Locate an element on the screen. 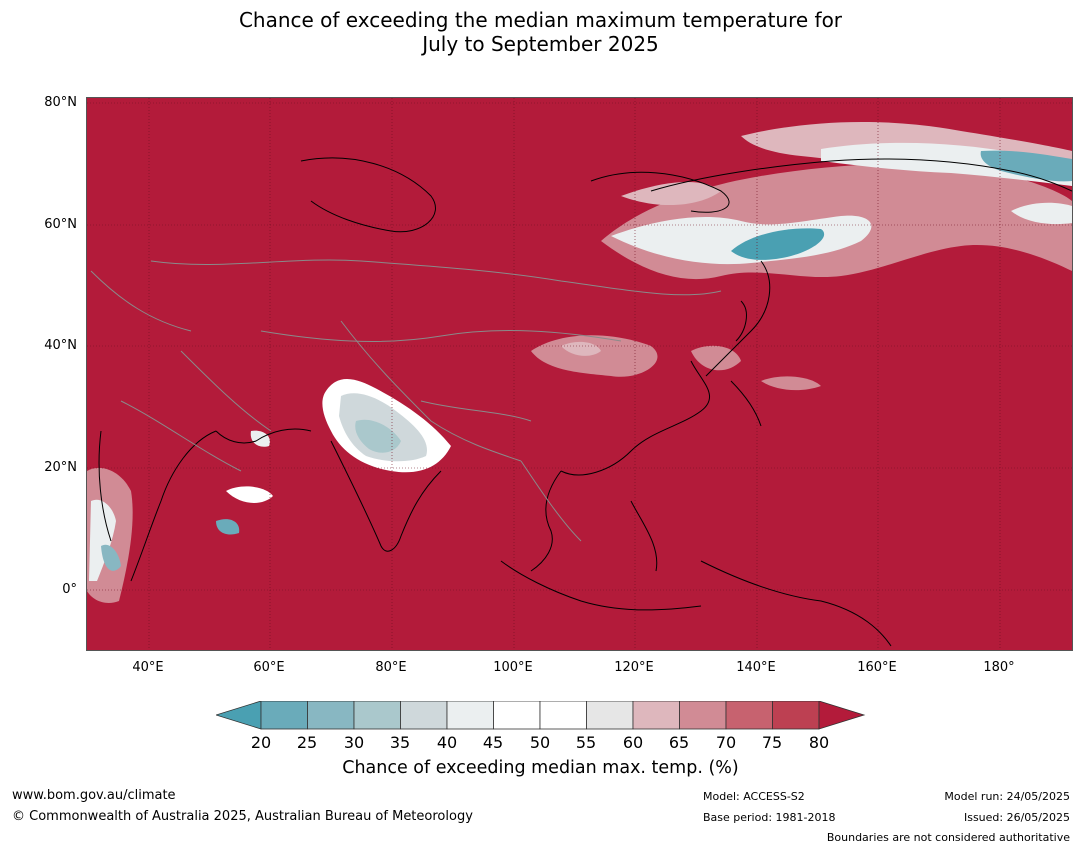  colorbar-cells is located at coordinates (541, 715).